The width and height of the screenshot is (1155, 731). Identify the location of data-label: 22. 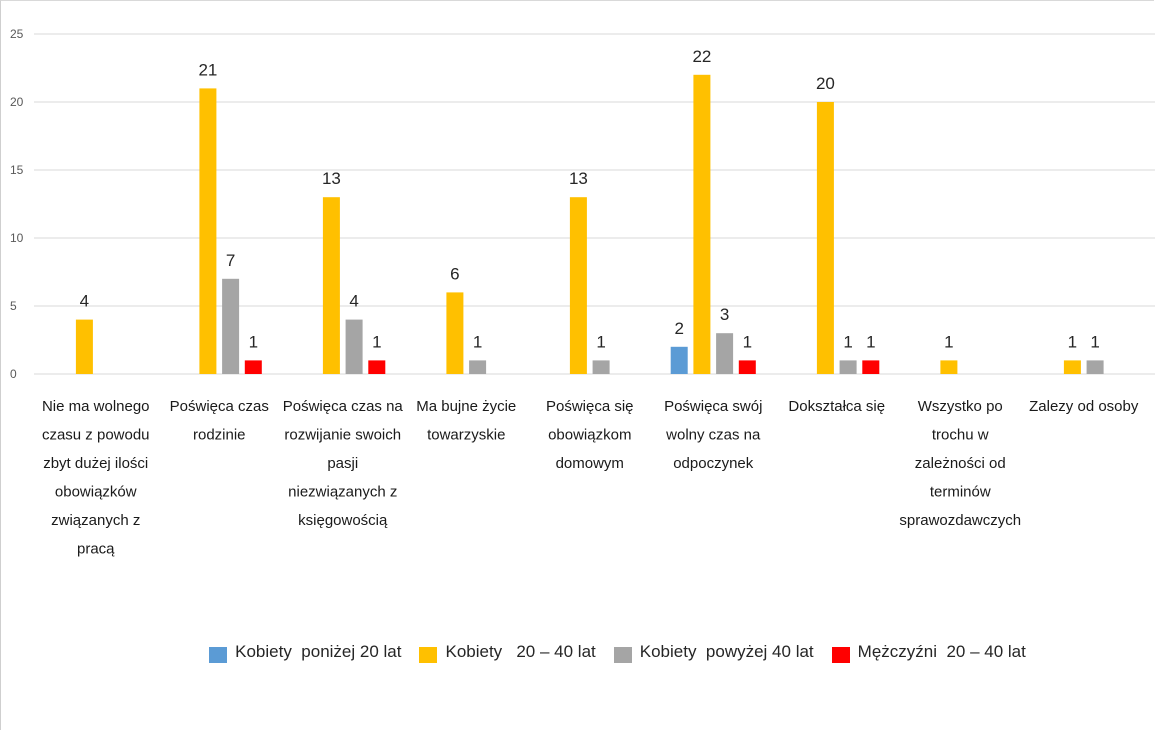
(701, 56).